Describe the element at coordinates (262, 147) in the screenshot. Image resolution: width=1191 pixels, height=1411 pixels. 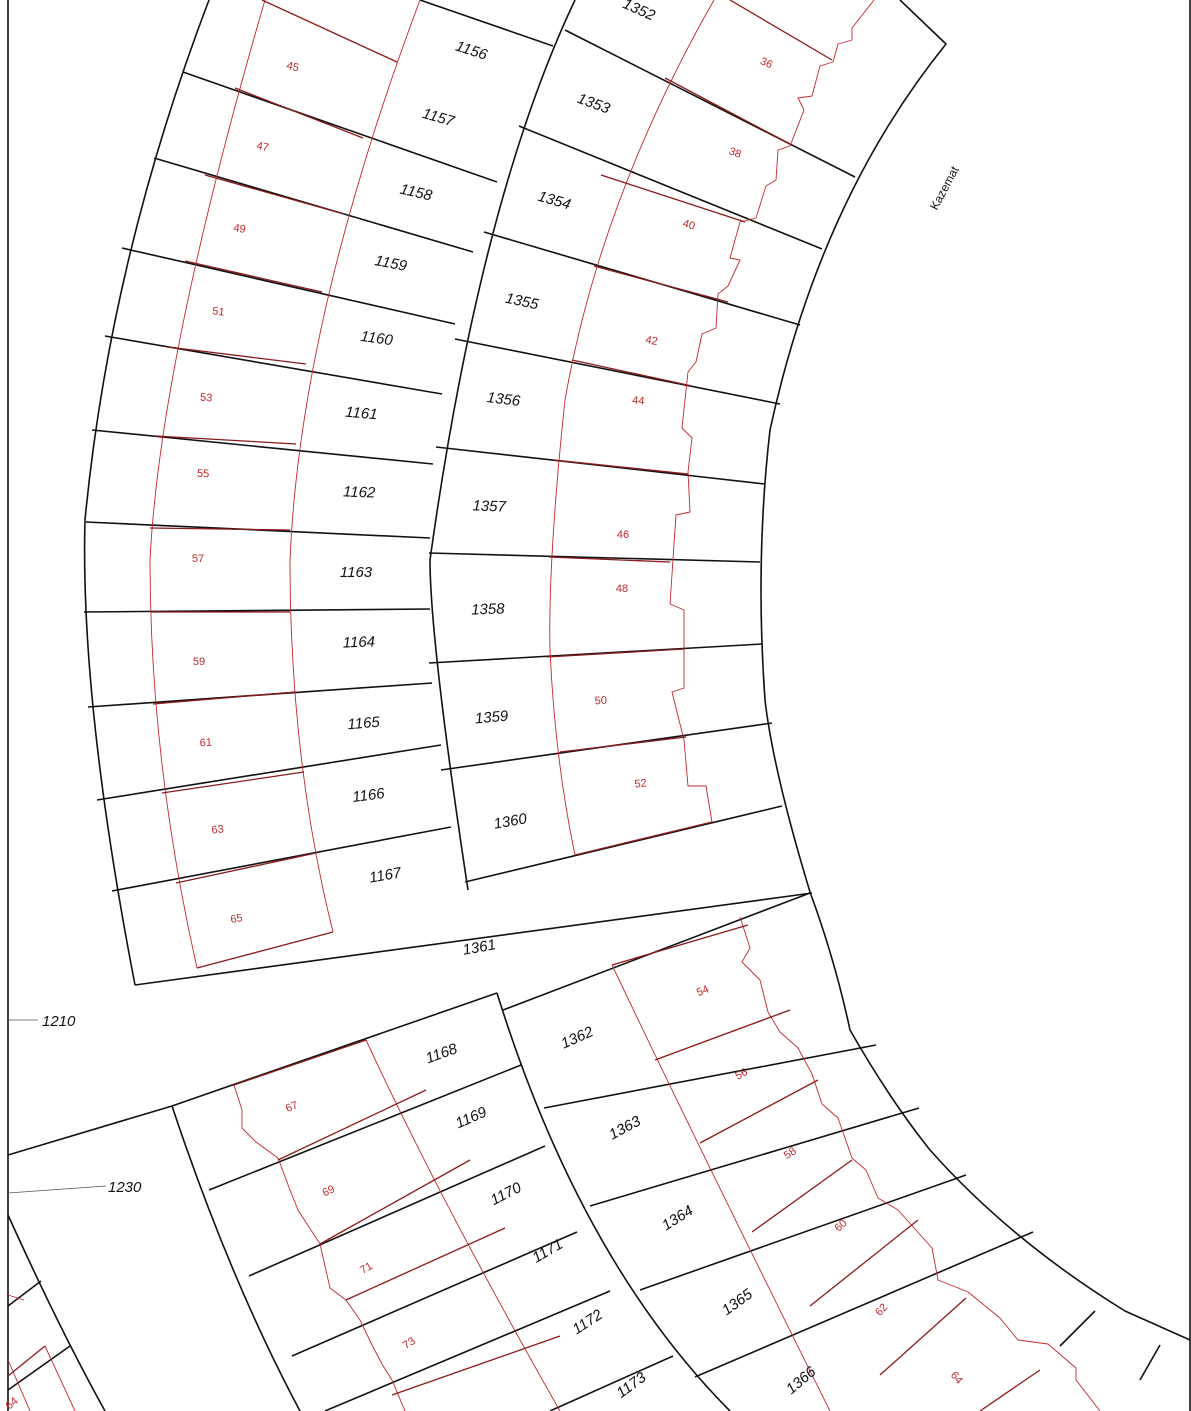
I see `sub-label-47: 47` at that location.